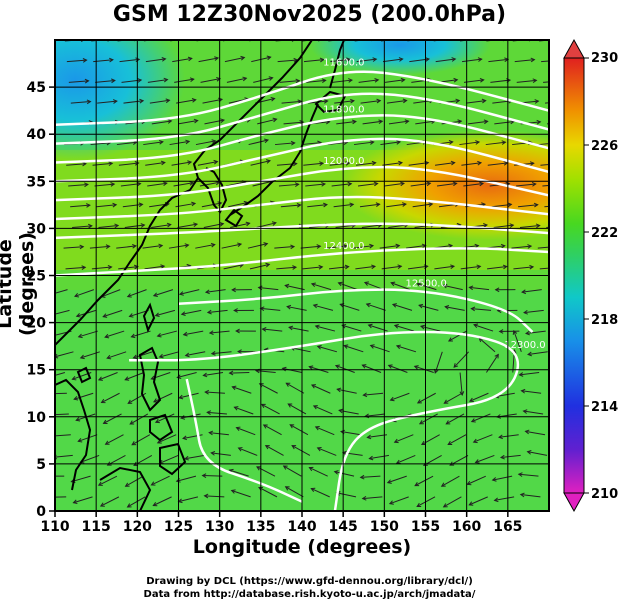 The image size is (619, 605). Describe the element at coordinates (96, 527) in the screenshot. I see `x-tick-label: 115` at that location.